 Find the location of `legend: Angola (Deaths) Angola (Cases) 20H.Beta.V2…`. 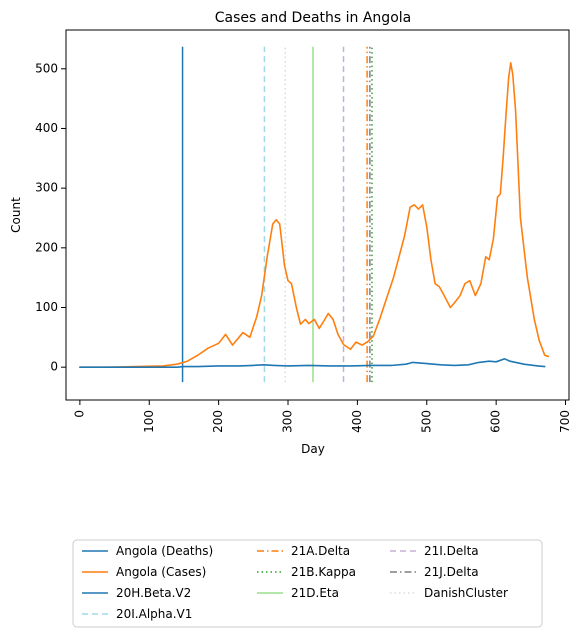

legend: Angola (Deaths) Angola (Cases) 20H.Beta.V2… is located at coordinates (307, 583).